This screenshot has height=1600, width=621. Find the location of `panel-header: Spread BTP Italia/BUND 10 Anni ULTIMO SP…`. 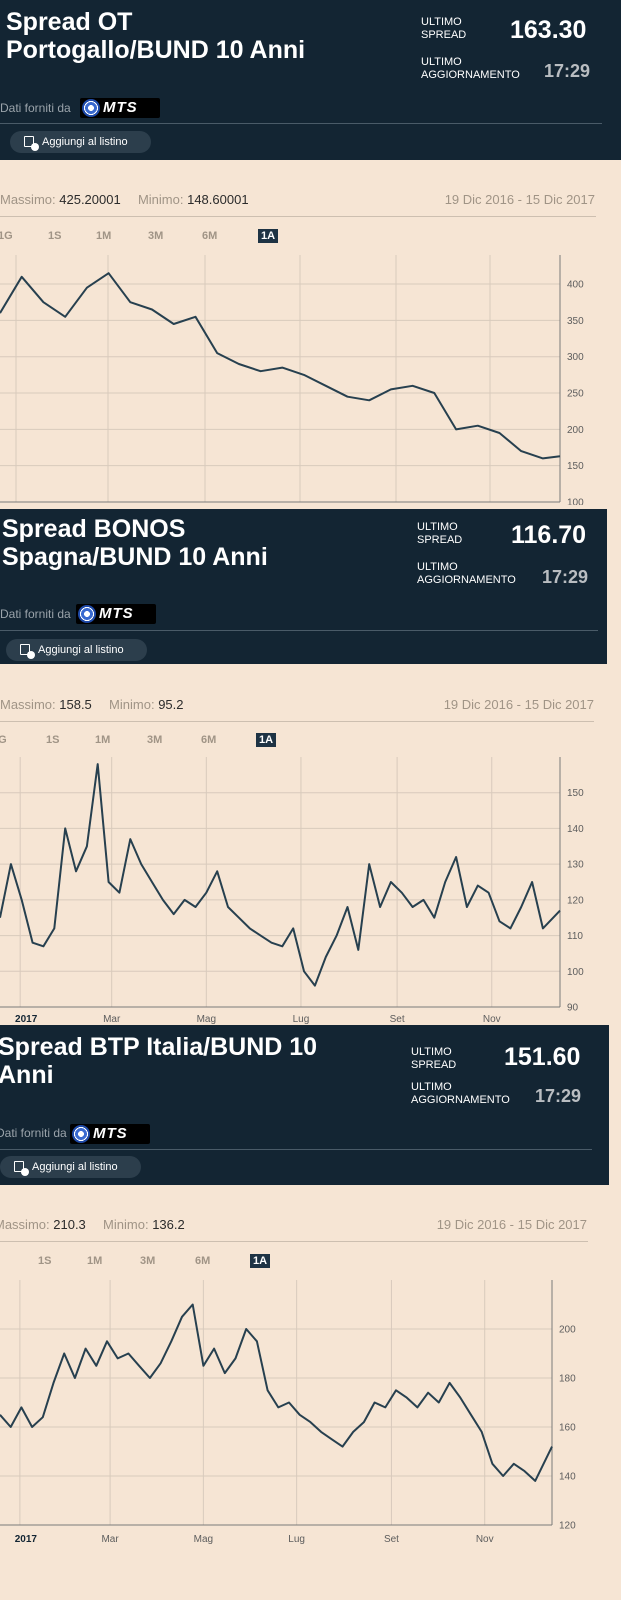

panel-header: Spread BTP Italia/BUND 10 Anni ULTIMO SP… is located at coordinates (304, 1105).